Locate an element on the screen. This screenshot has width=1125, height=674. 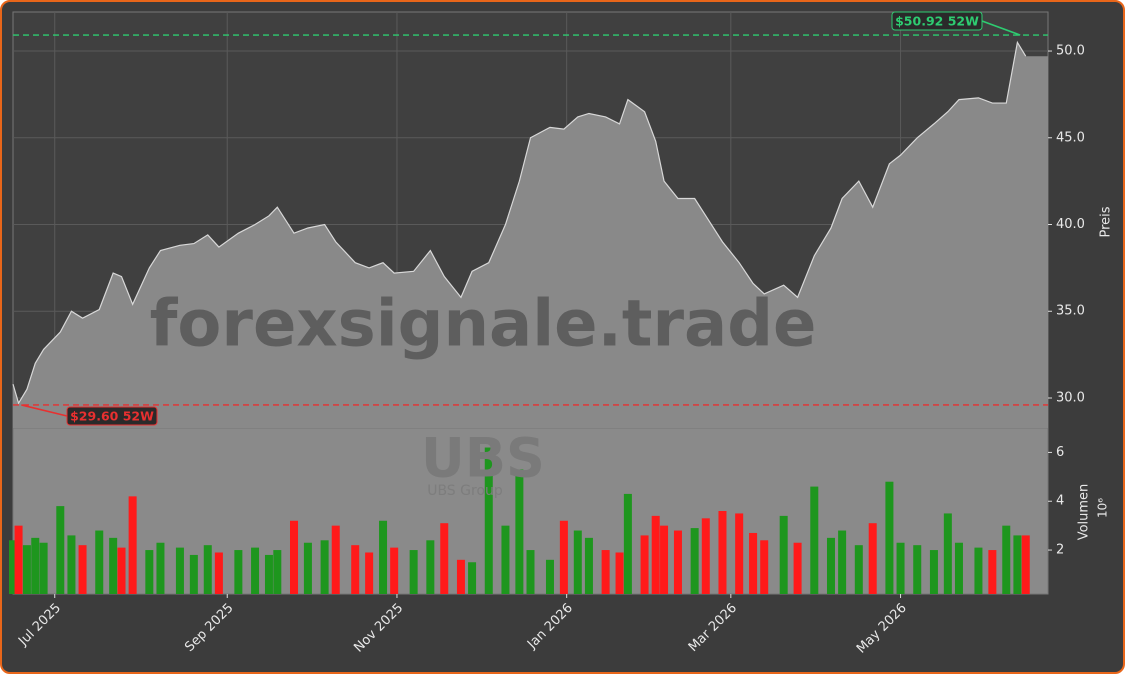
y2-offset: 10⁶ is located at coordinates (1103, 508).